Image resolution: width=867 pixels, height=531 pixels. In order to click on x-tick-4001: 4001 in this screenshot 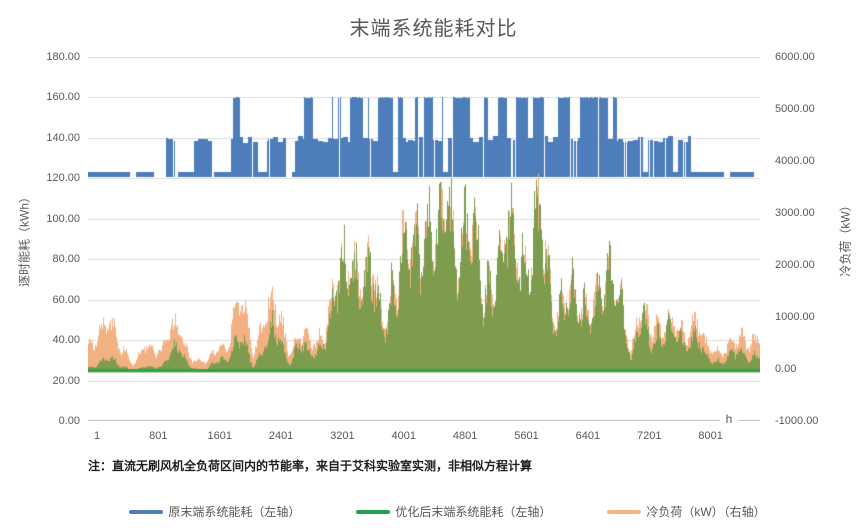, I will do `click(404, 436)`.